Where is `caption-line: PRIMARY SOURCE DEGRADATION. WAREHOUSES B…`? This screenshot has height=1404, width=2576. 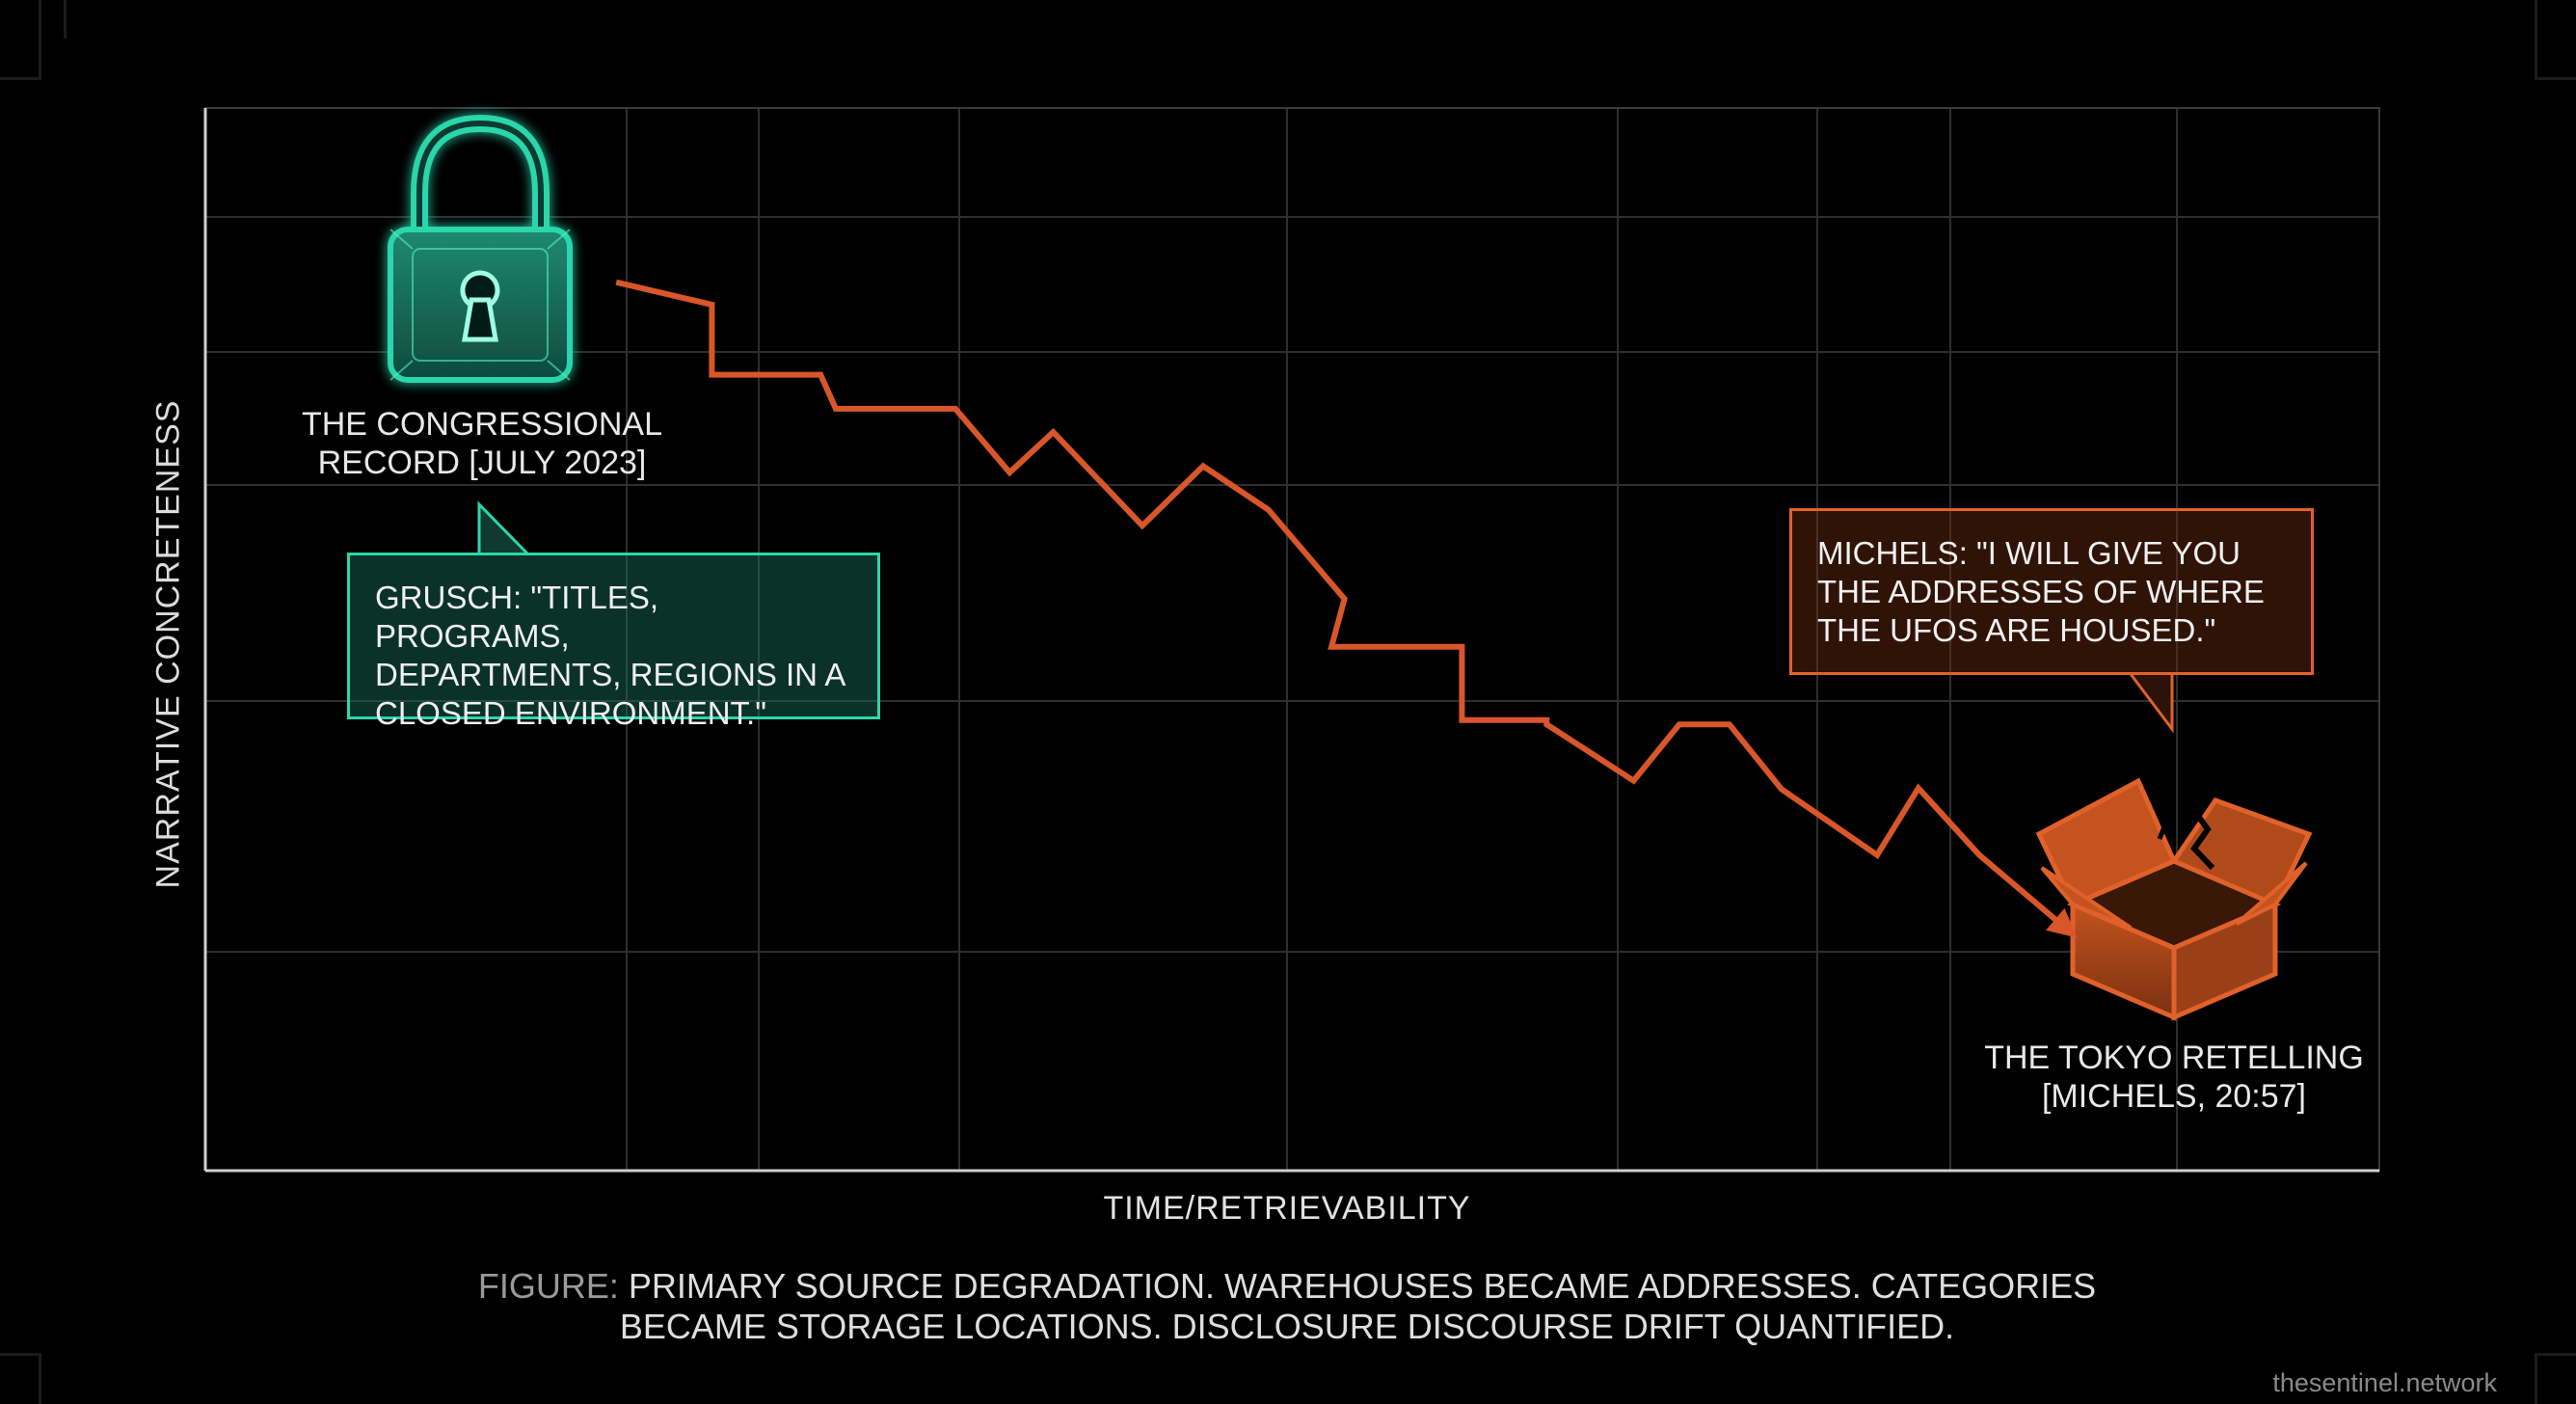 caption-line: PRIMARY SOURCE DEGRADATION. WAREHOUSES B… is located at coordinates (1363, 1286).